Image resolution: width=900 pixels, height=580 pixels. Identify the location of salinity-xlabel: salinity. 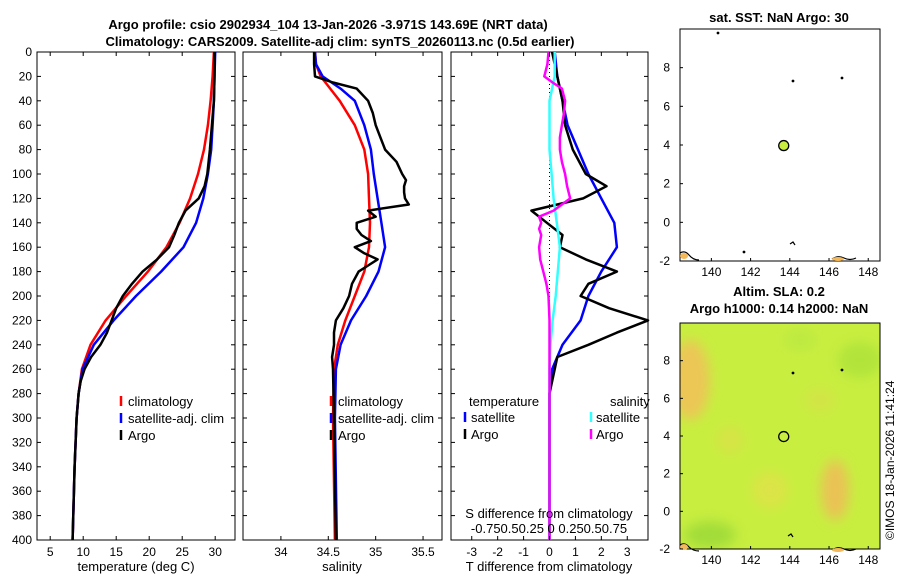
(342, 566).